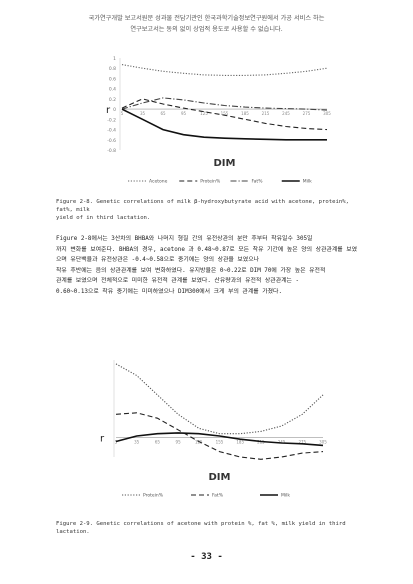 This screenshot has width=413, height=584. What do you see at coordinates (266, 113) in the screenshot?
I see `x-tick-label: 215` at bounding box center [266, 113].